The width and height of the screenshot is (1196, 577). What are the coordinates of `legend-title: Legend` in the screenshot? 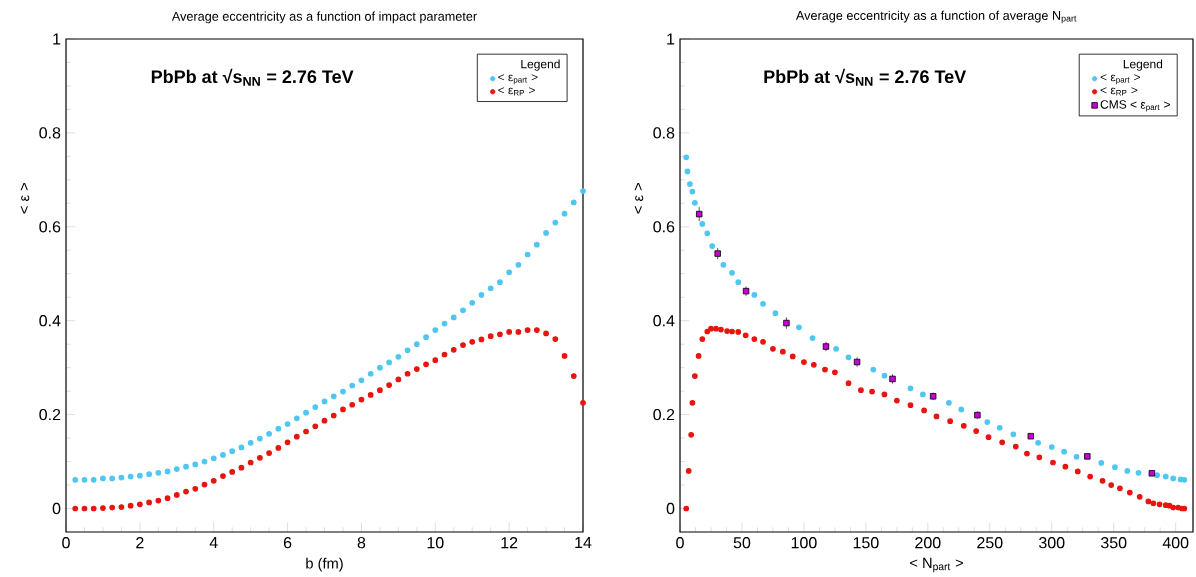 It's located at (1143, 65).